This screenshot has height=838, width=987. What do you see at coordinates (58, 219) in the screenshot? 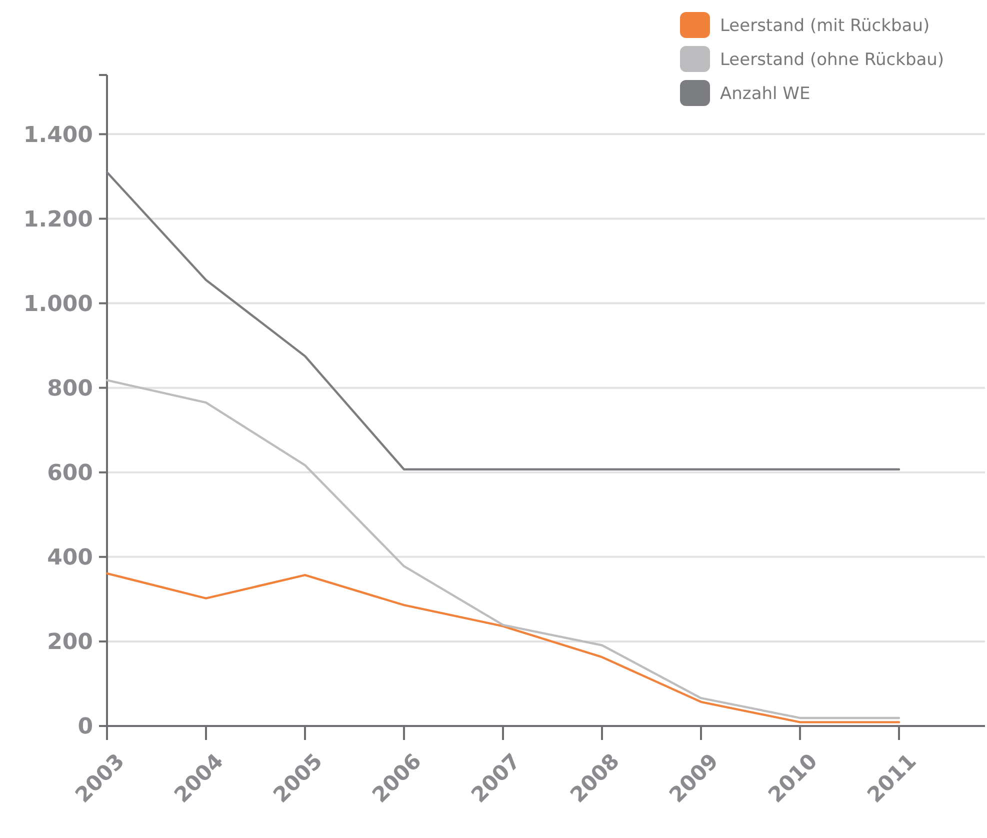
I see `y-tick-label: 1.200` at bounding box center [58, 219].